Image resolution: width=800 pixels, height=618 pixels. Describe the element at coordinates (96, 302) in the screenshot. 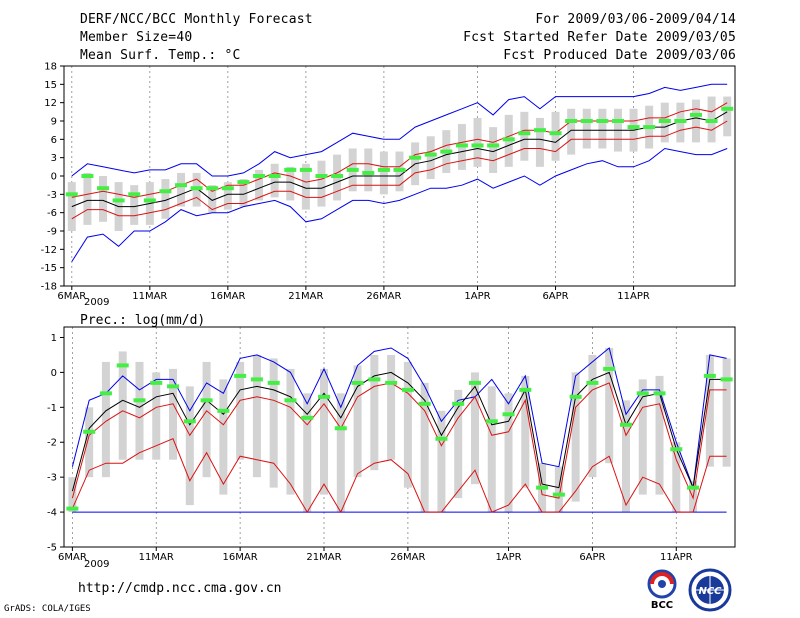

I see `year-label-top: 2009` at that location.